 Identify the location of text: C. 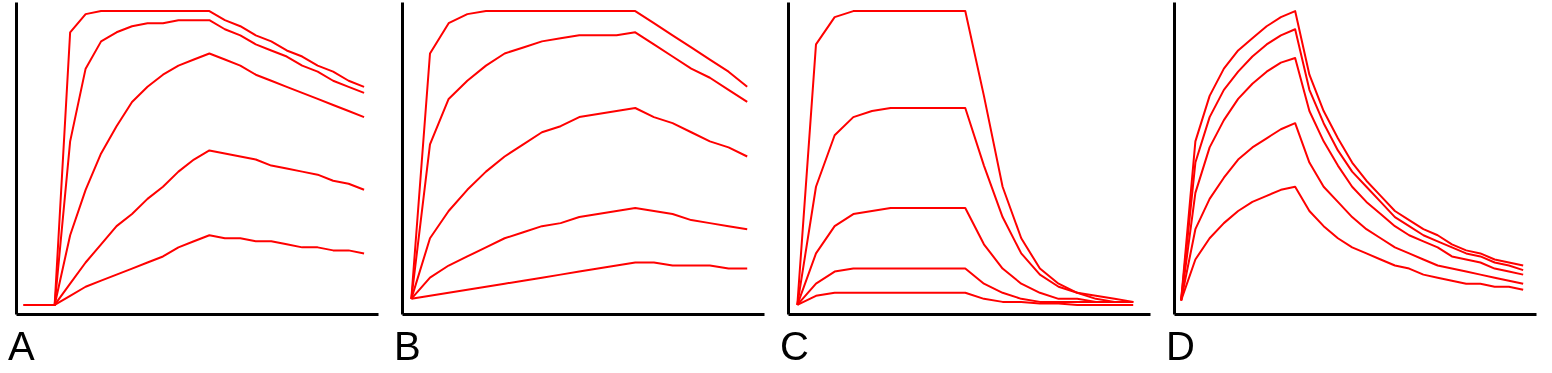
(794, 346).